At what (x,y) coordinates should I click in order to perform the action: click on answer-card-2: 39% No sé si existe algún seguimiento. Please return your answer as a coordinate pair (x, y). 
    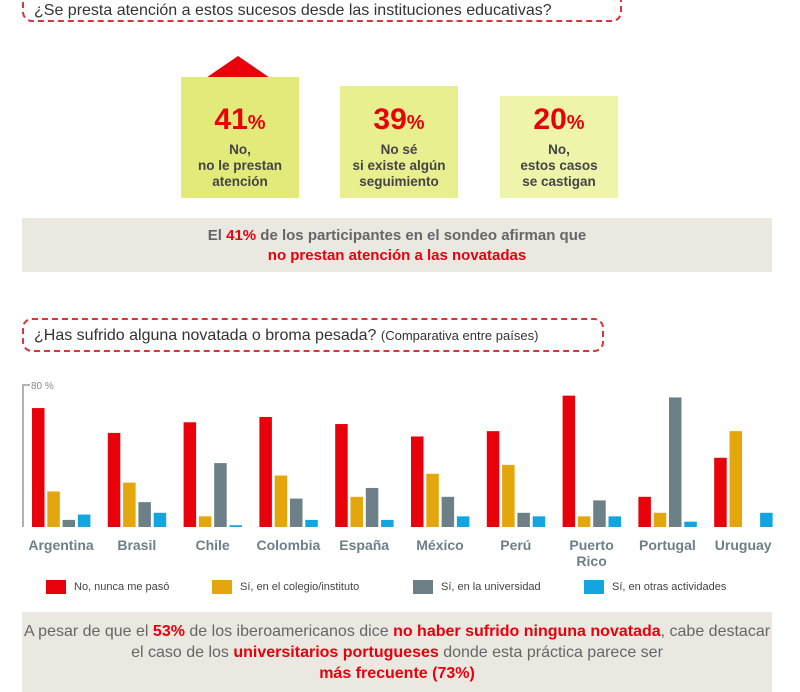
    Looking at the image, I should click on (399, 142).